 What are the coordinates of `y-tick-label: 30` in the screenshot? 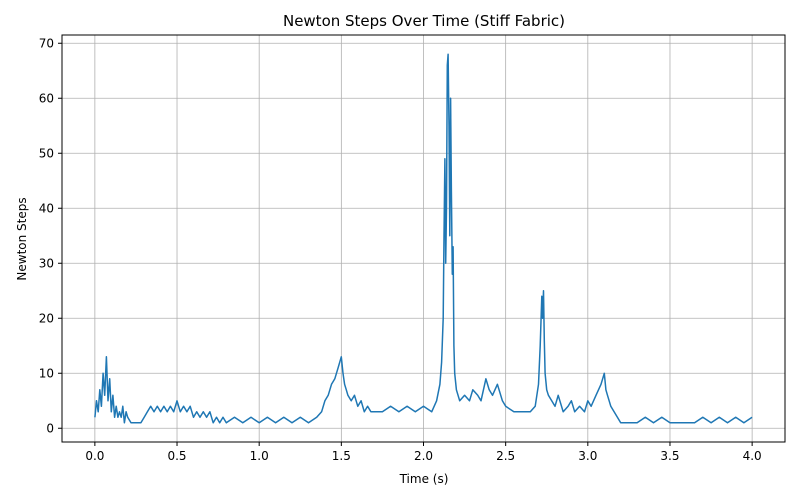 It's located at (46, 263).